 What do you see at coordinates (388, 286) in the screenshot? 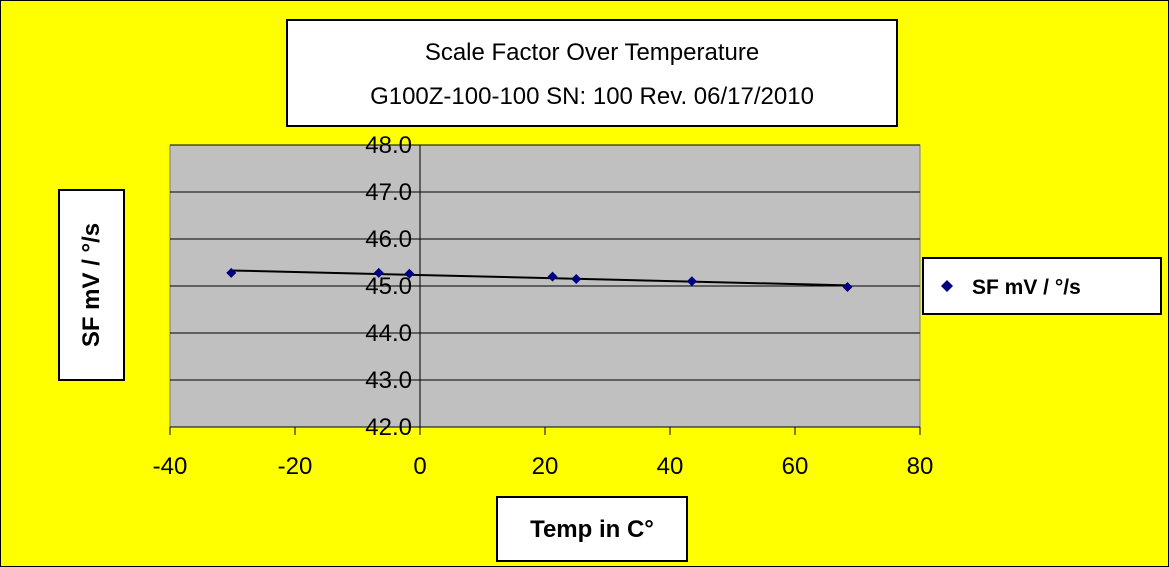
I see `y-tick-label: 45.0` at bounding box center [388, 286].